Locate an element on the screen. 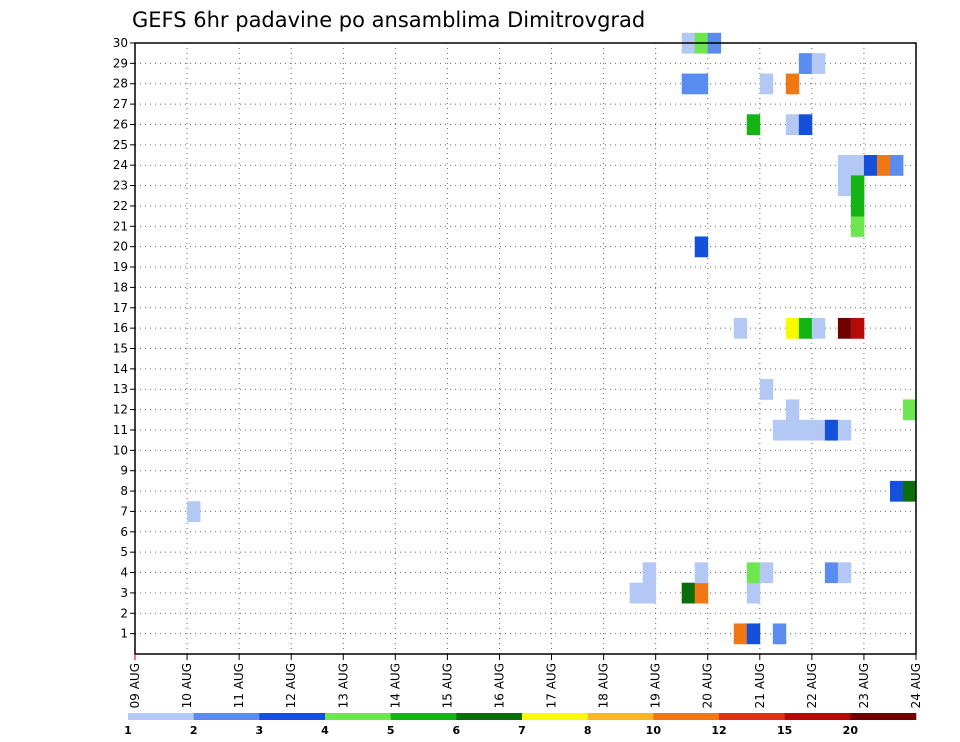 Image resolution: width=960 pixels, height=742 pixels. y-tick-label: 18 is located at coordinates (120, 287).